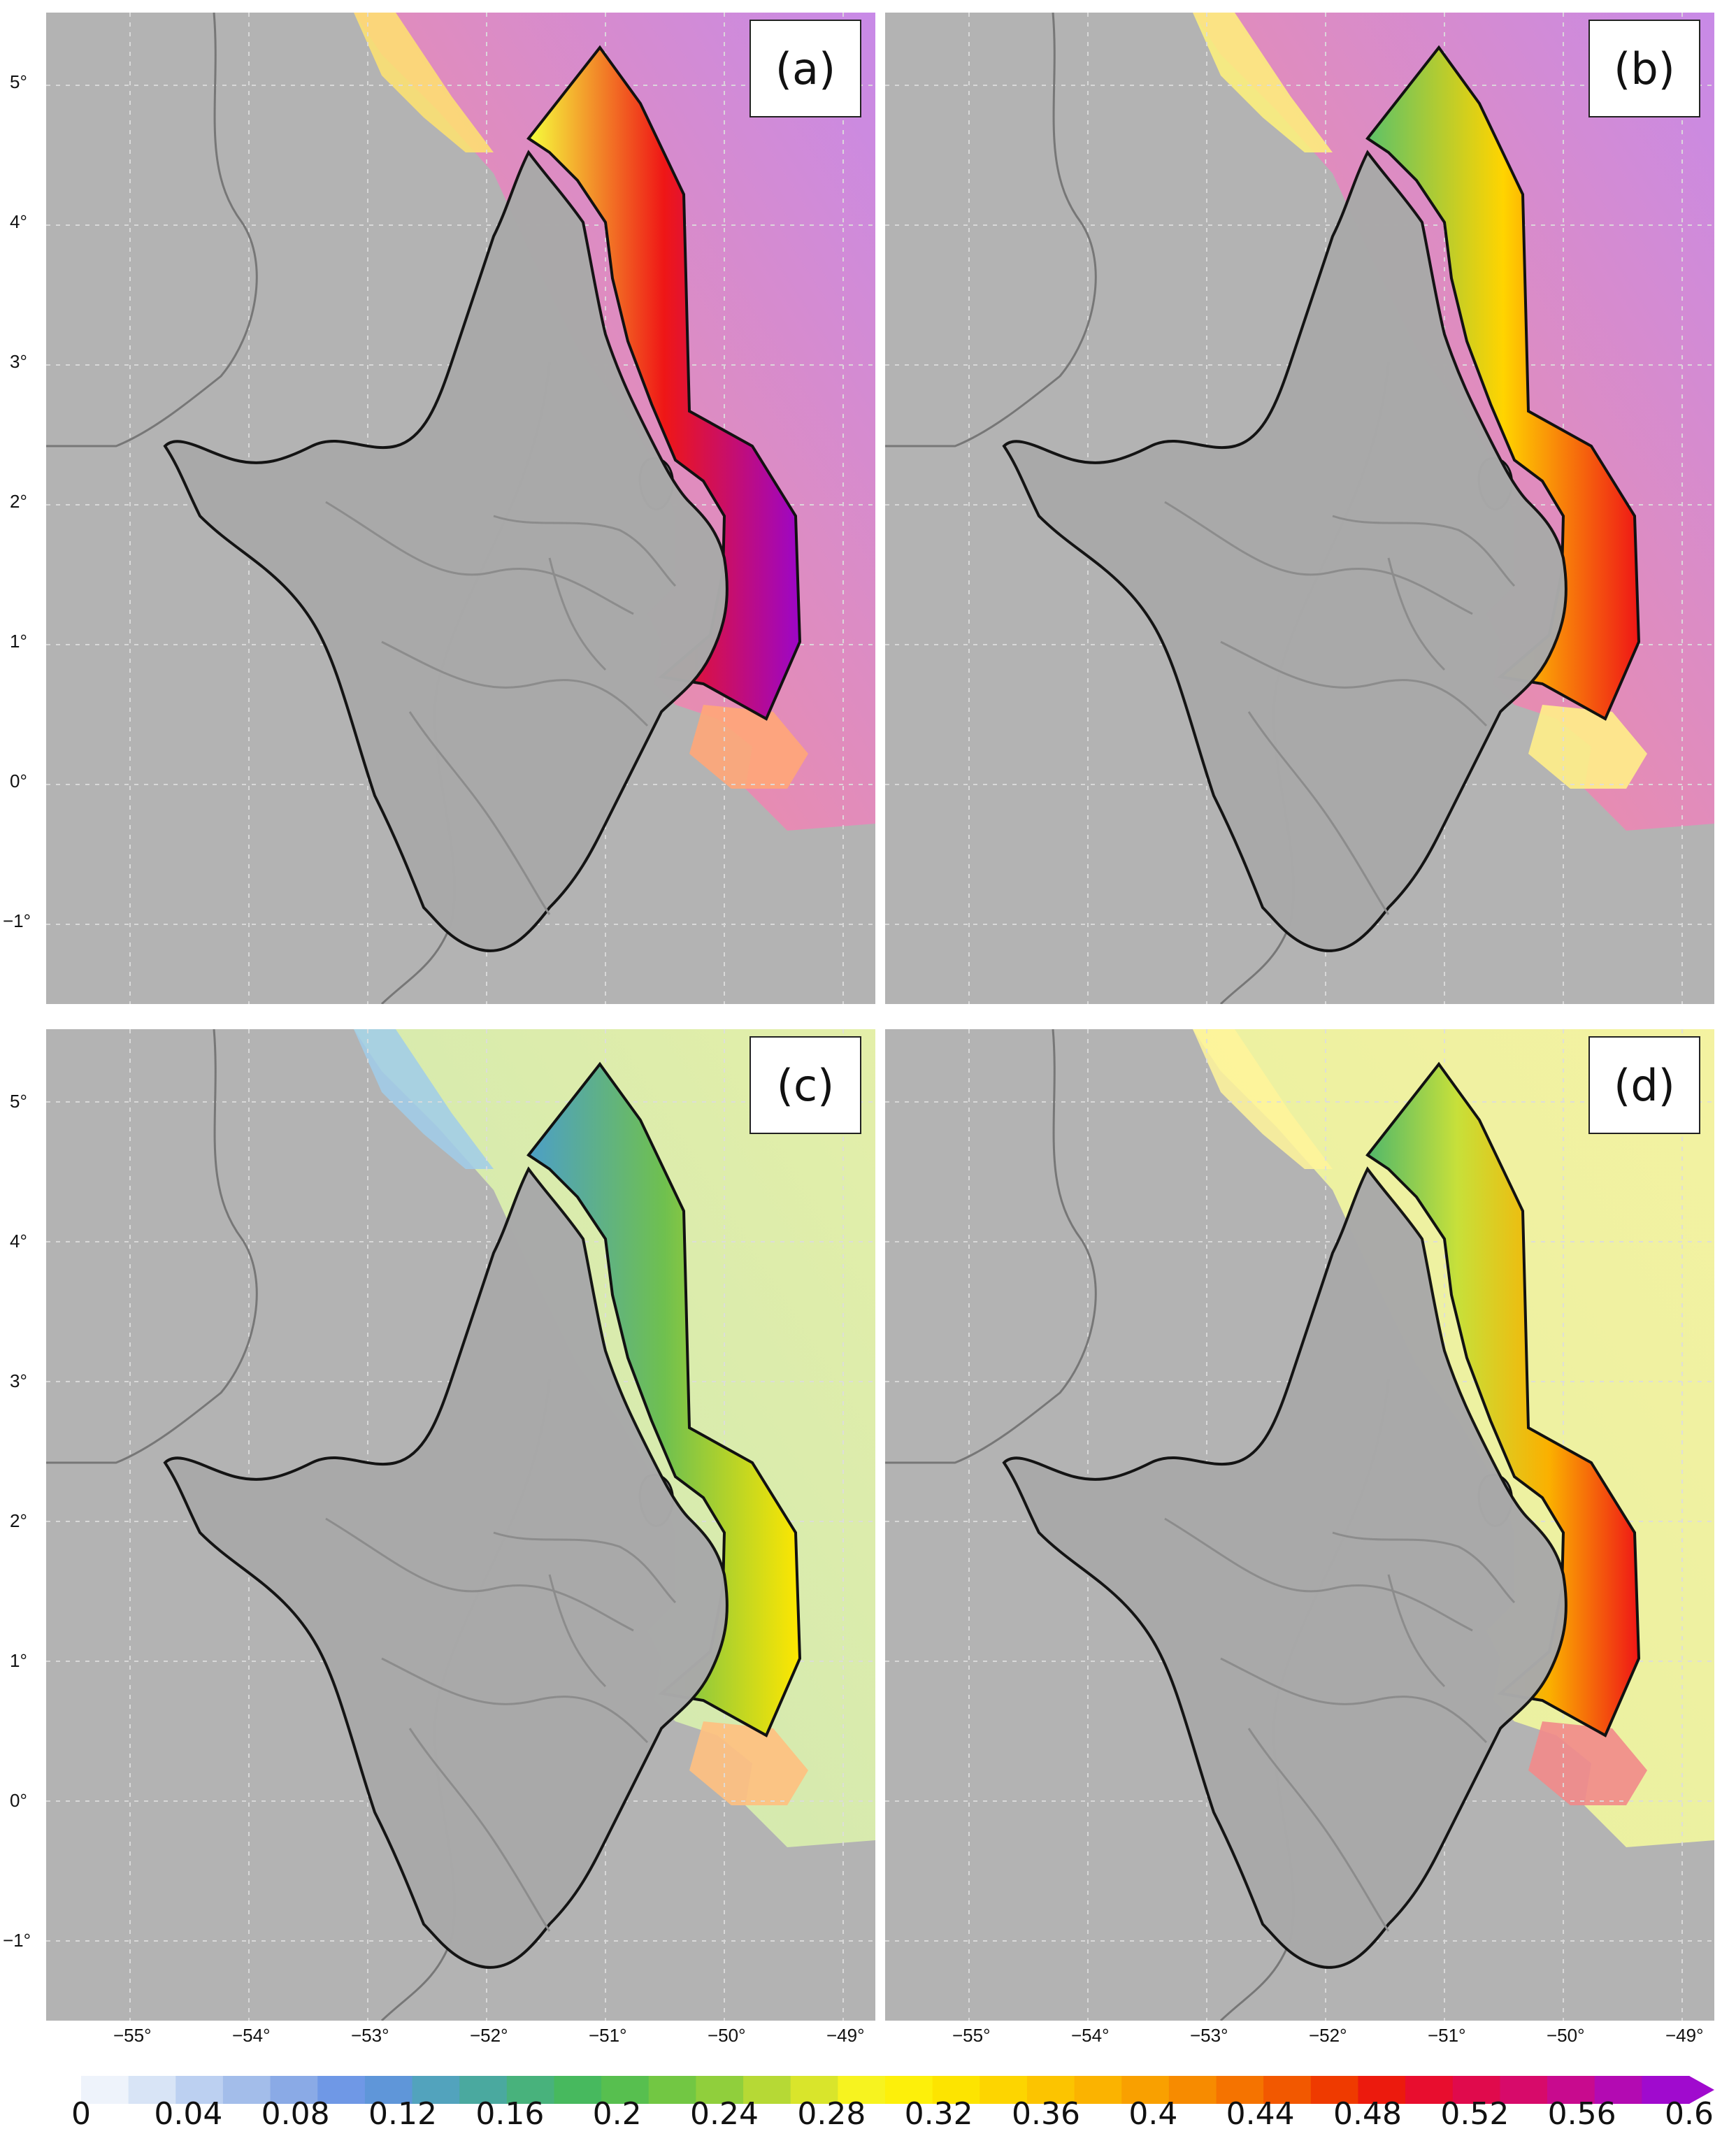  What do you see at coordinates (831, 2114) in the screenshot?
I see `colorbar-tick-label: 0.28` at bounding box center [831, 2114].